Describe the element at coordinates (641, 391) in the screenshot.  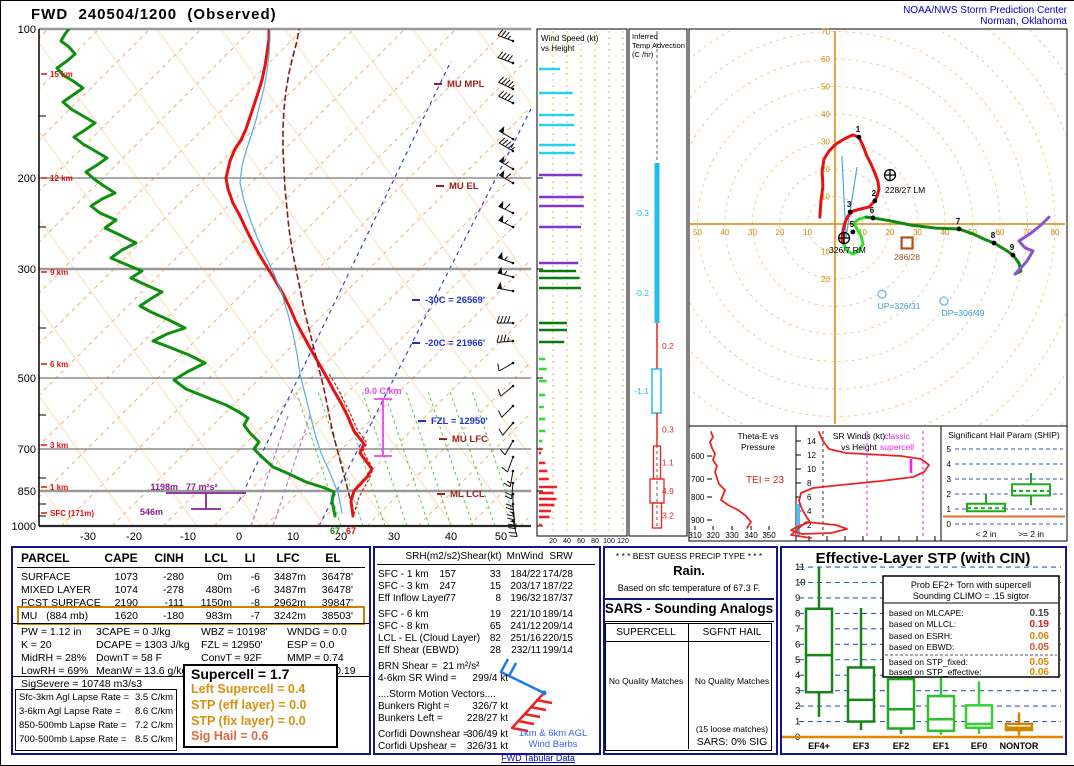
I see `advection-value: -1.1` at that location.